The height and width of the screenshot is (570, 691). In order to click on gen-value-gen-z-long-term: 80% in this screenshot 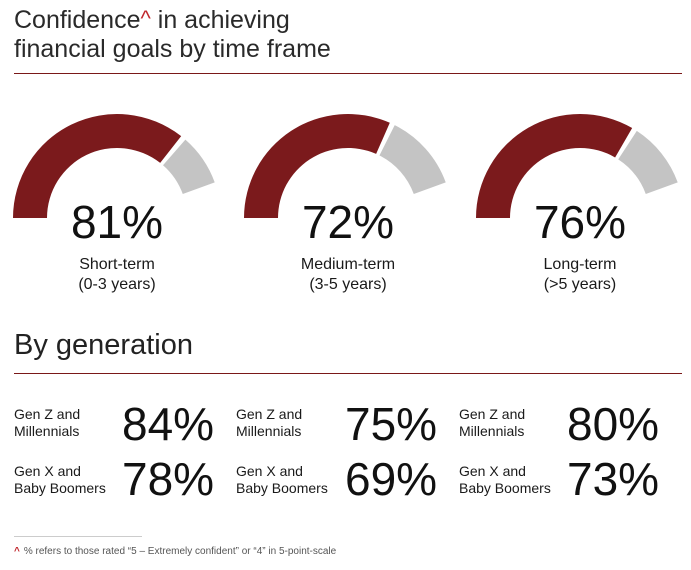, I will do `click(613, 424)`.